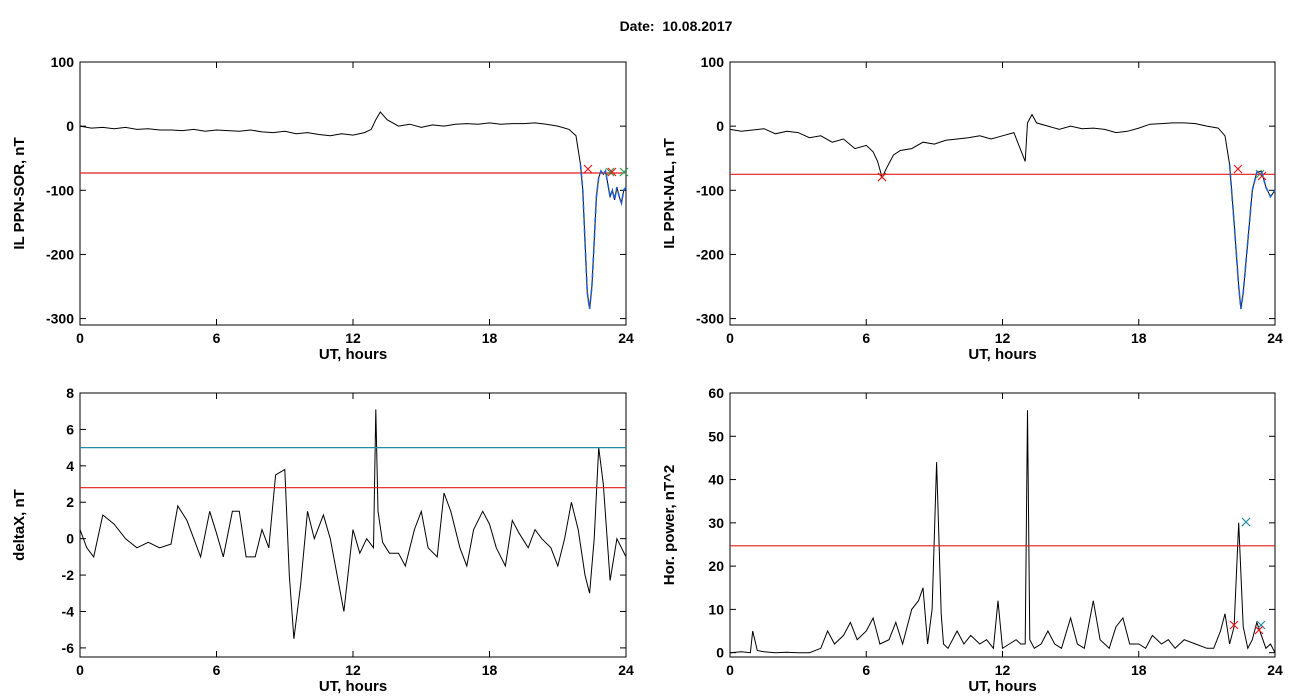 This screenshot has width=1300, height=700. I want to click on y-tick-label: 20, so click(716, 566).